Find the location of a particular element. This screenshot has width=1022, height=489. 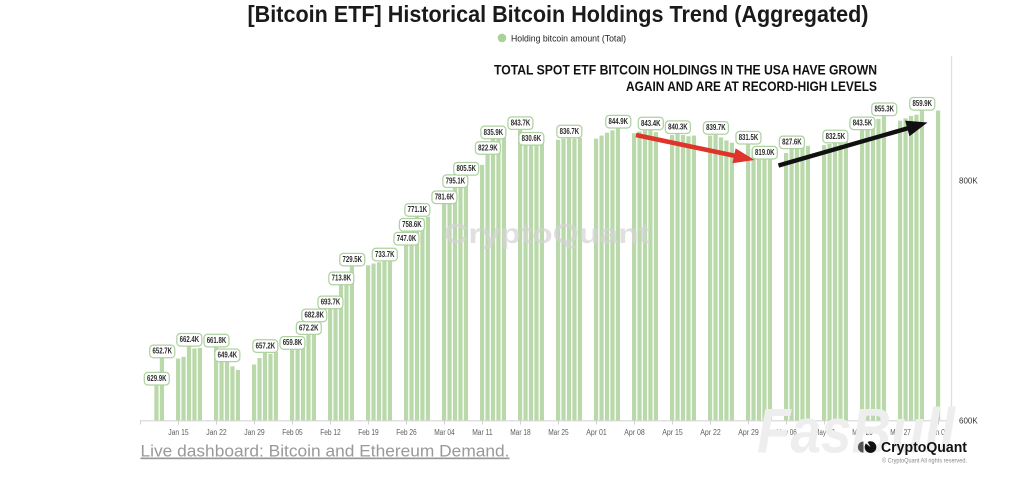

svg-text: 839.7K is located at coordinates (716, 127).